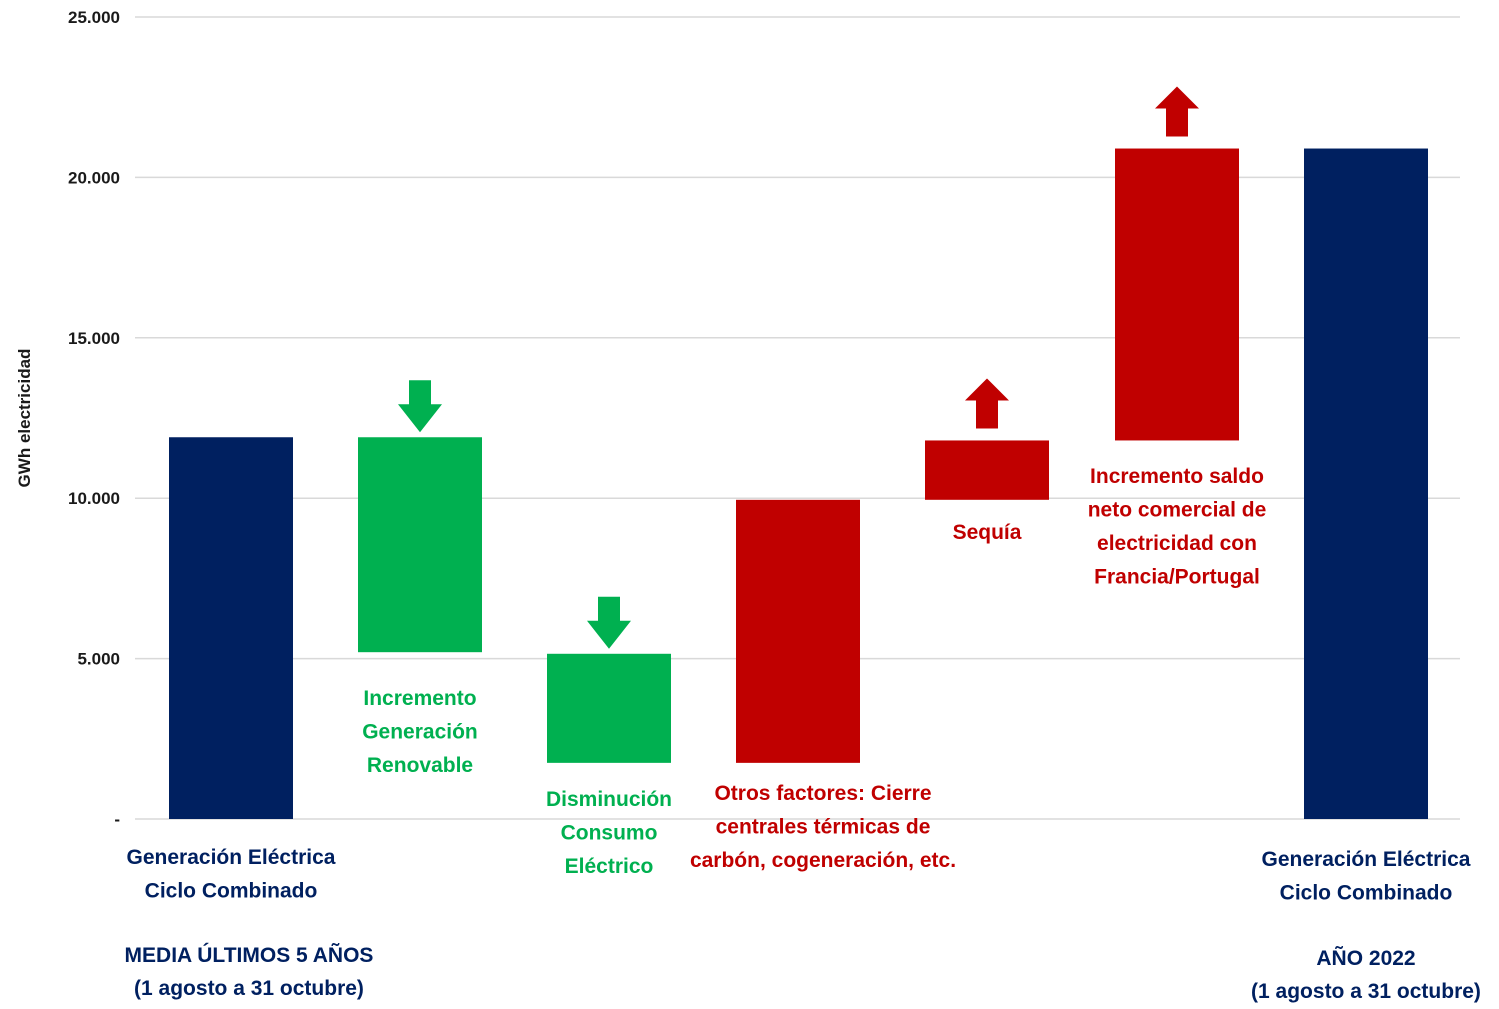  I want to click on bar-label-consumo: Disminución, so click(609, 799).